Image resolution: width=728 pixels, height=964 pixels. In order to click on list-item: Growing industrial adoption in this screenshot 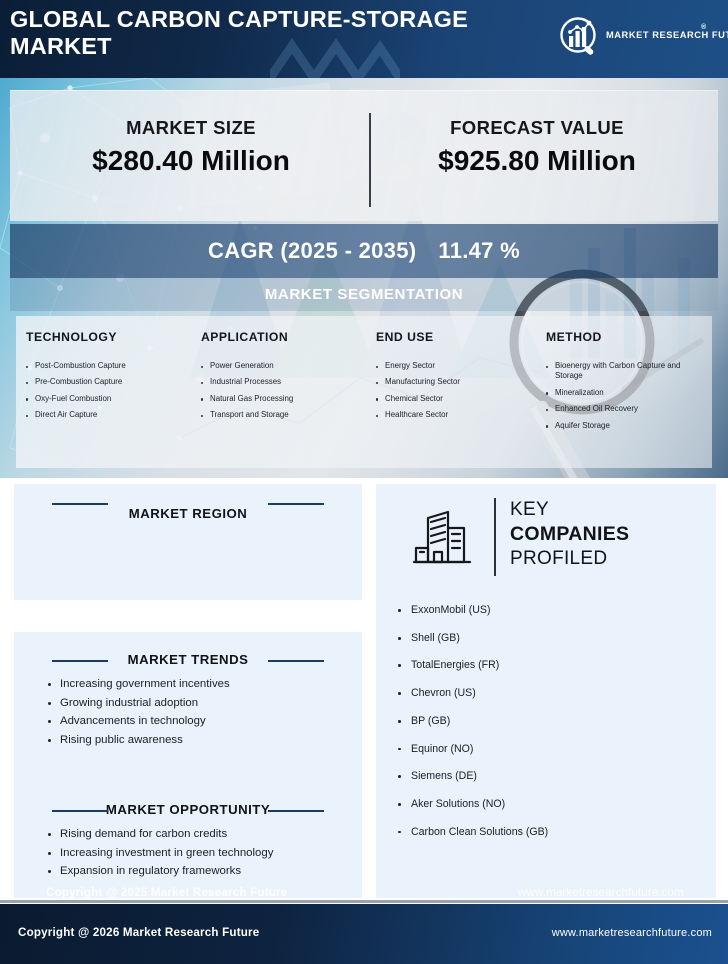, I will do `click(205, 703)`.